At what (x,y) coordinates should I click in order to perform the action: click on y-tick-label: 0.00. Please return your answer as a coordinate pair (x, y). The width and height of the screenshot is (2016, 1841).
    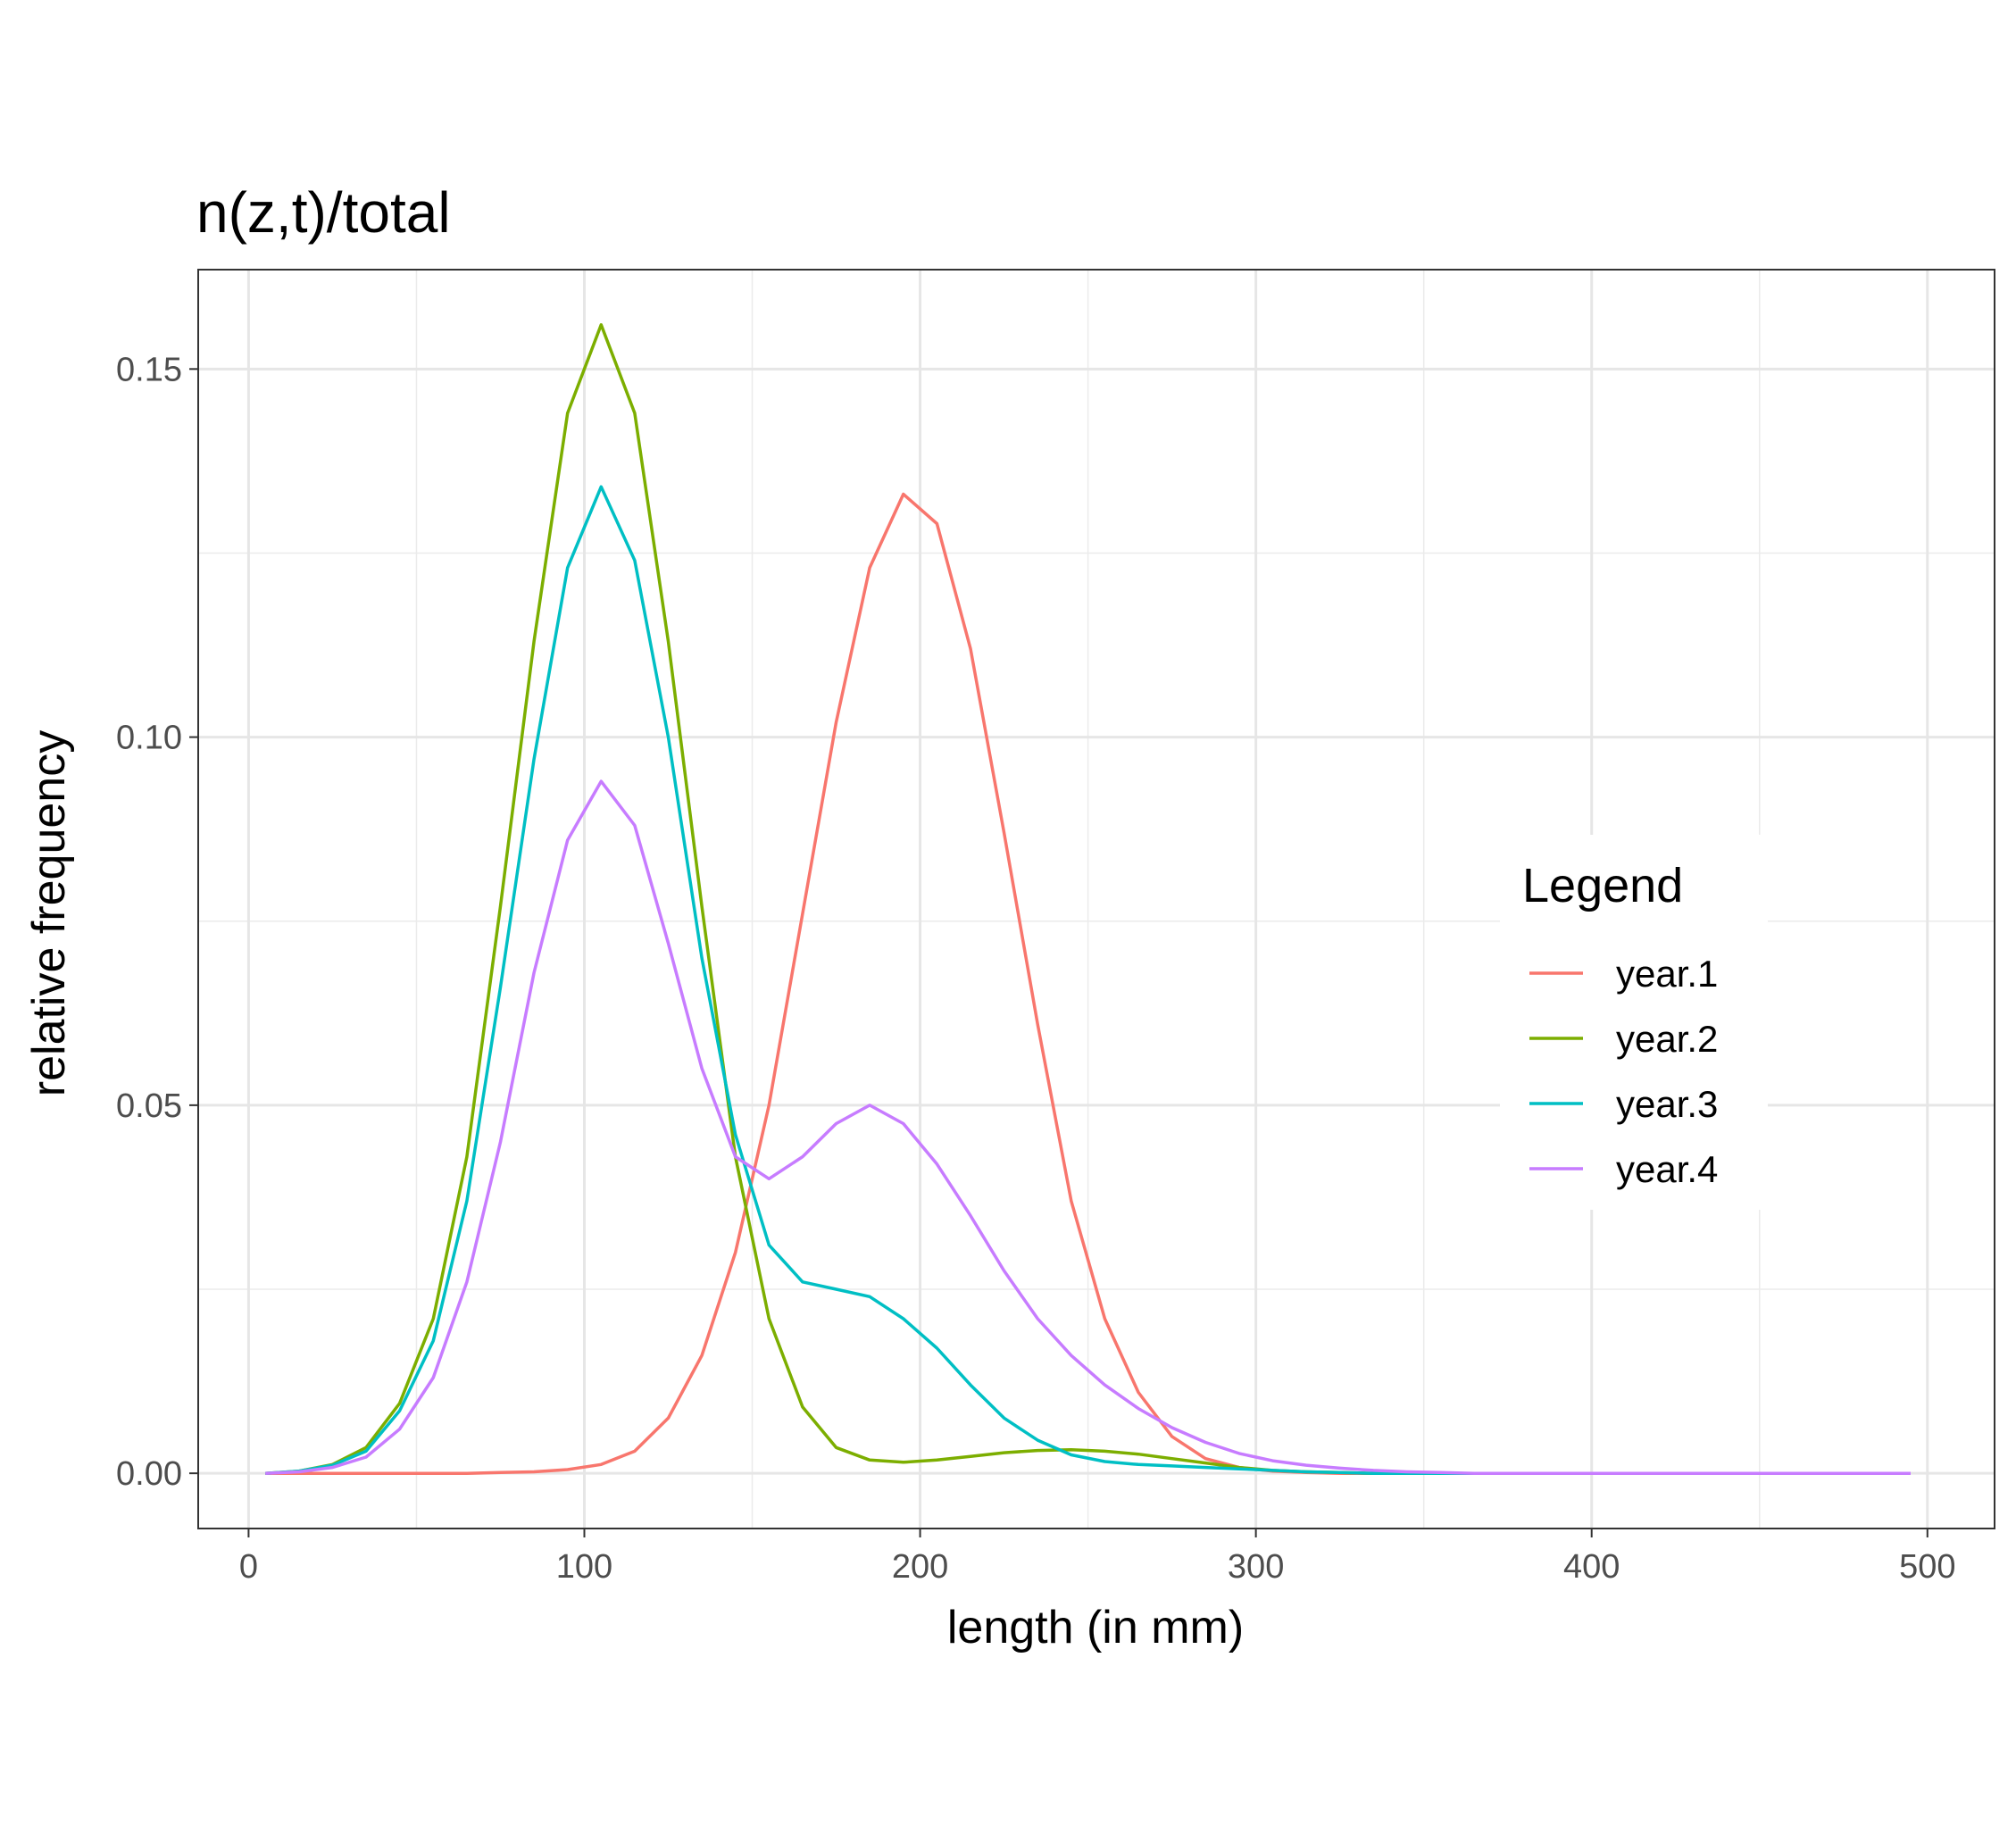
    Looking at the image, I should click on (149, 1474).